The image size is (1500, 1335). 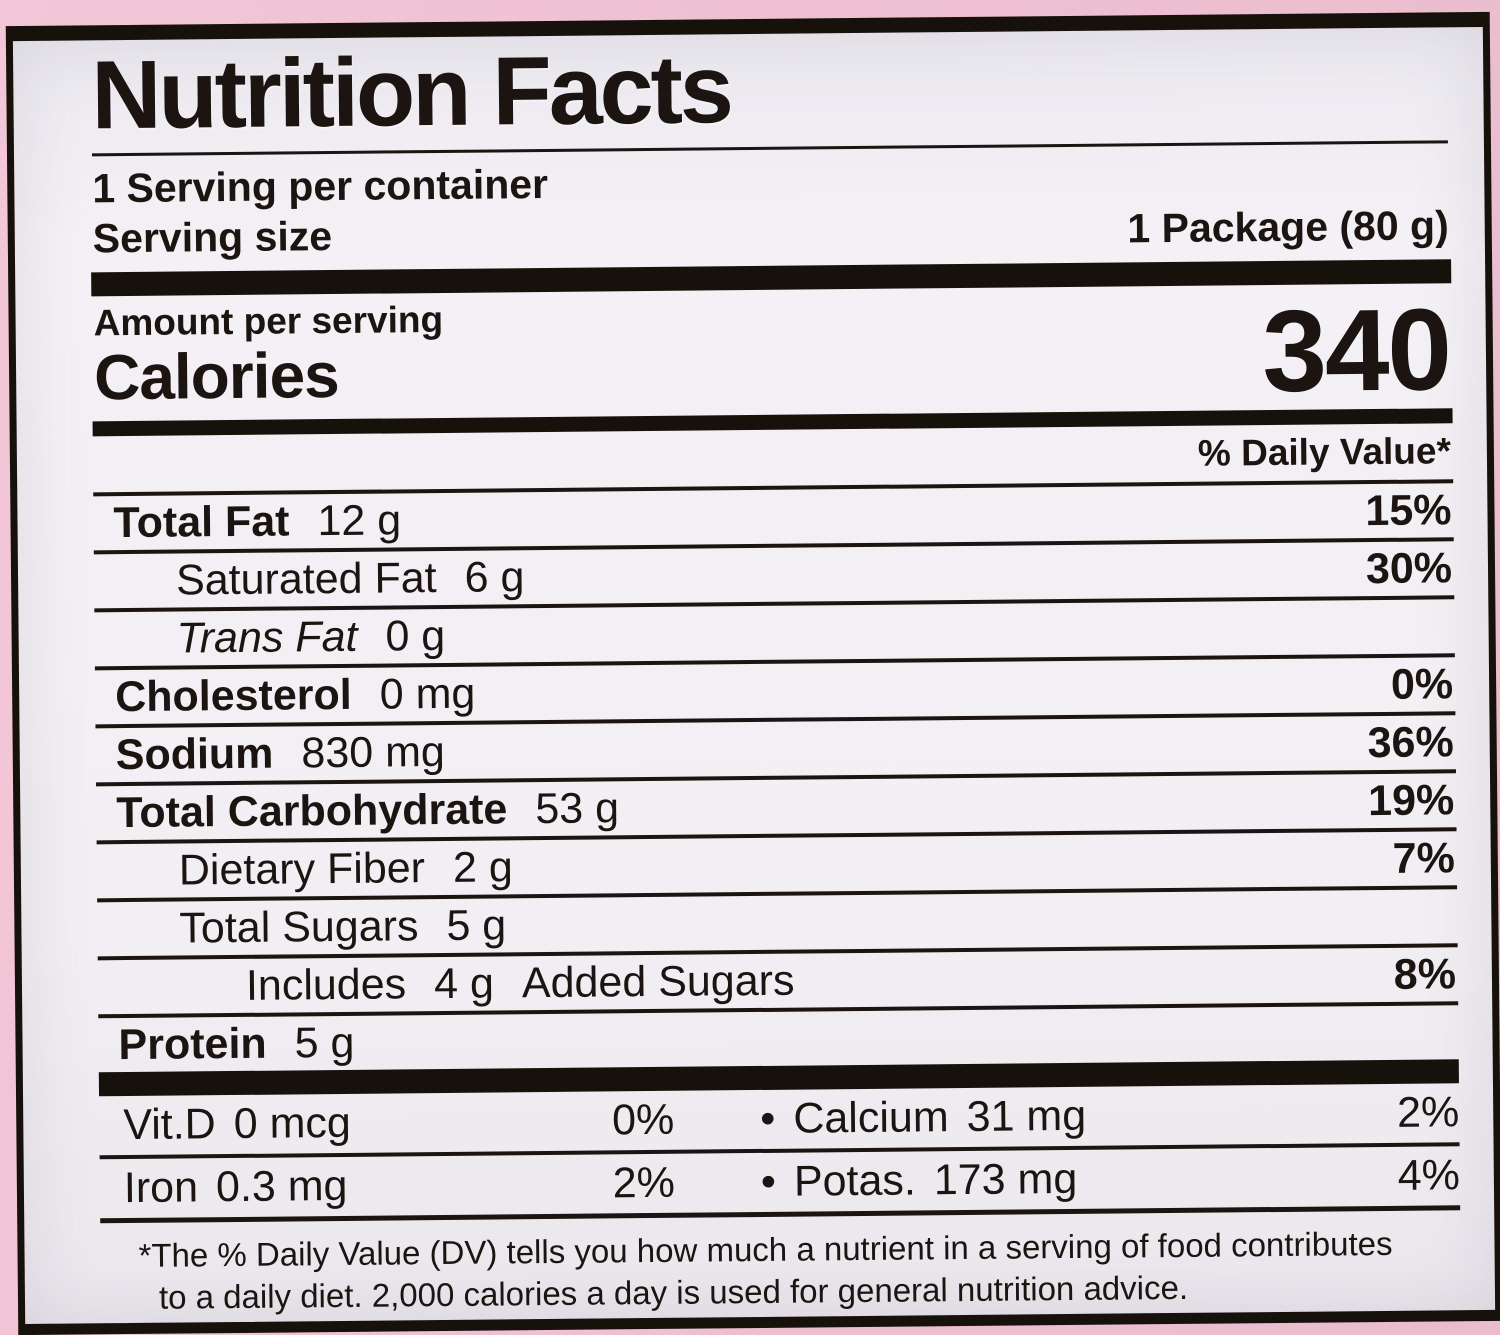 What do you see at coordinates (292, 1123) in the screenshot?
I see `micro-left-amount: 0 mcg` at bounding box center [292, 1123].